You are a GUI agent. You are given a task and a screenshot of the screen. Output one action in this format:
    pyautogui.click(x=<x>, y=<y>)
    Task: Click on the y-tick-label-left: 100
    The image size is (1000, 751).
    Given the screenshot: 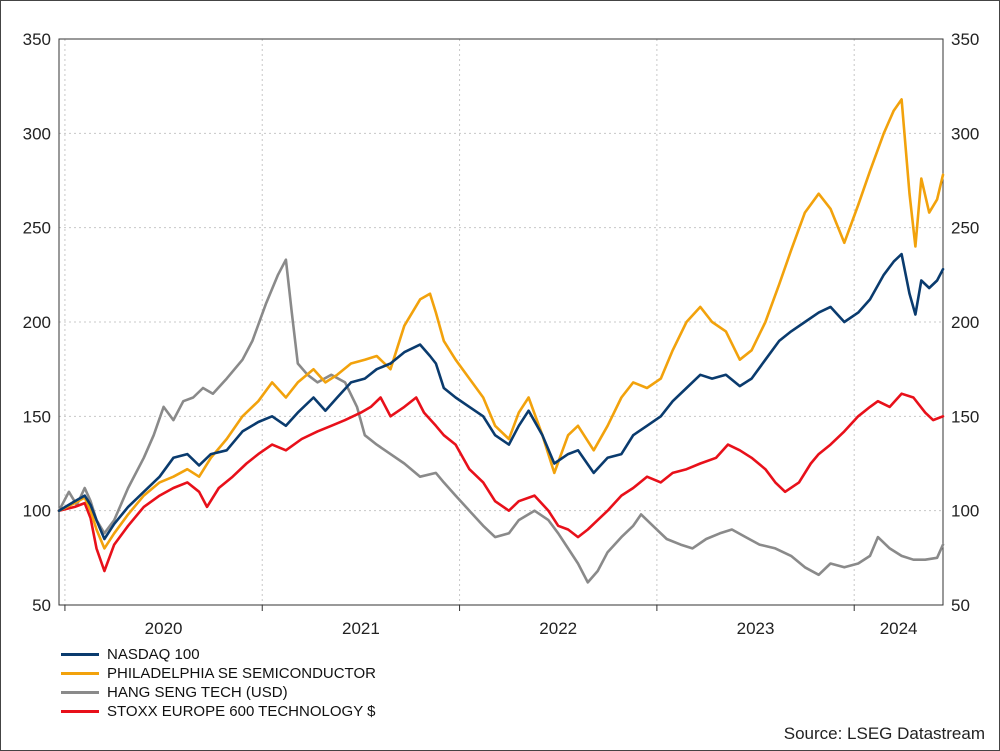 What is the action you would take?
    pyautogui.click(x=37, y=511)
    